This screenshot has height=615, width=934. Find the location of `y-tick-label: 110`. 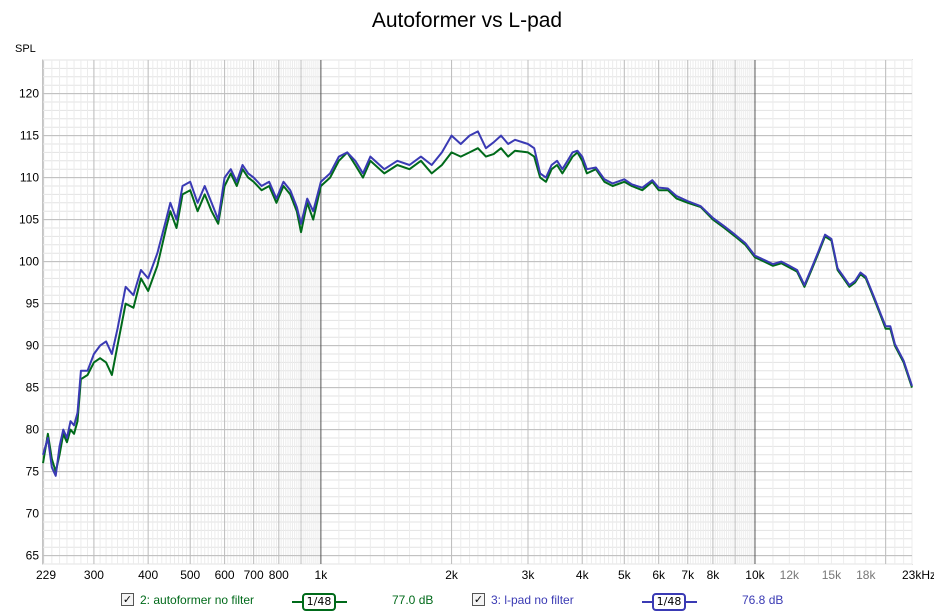

y-tick-label: 110 is located at coordinates (29, 178).